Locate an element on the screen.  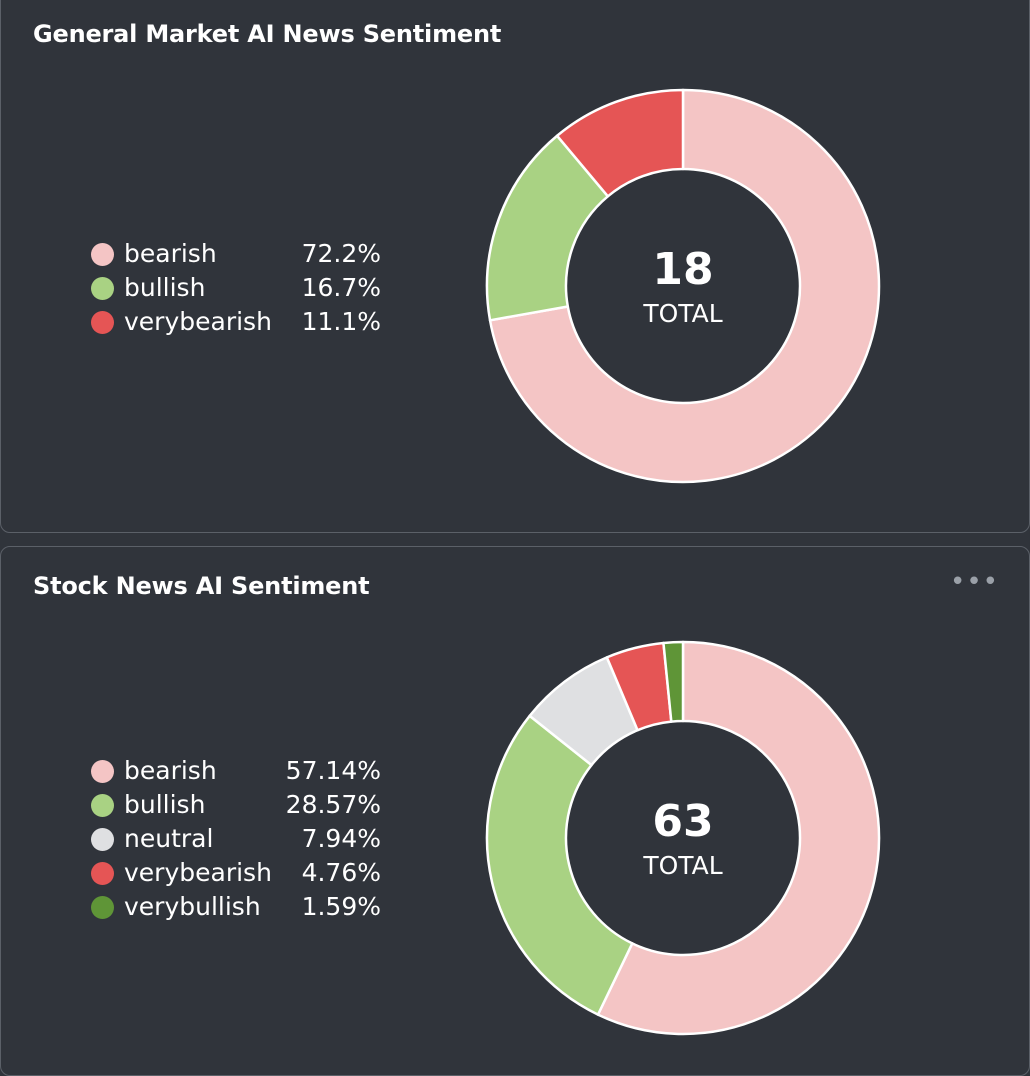
legend-item: verybearish 4.76% is located at coordinates (241, 873).